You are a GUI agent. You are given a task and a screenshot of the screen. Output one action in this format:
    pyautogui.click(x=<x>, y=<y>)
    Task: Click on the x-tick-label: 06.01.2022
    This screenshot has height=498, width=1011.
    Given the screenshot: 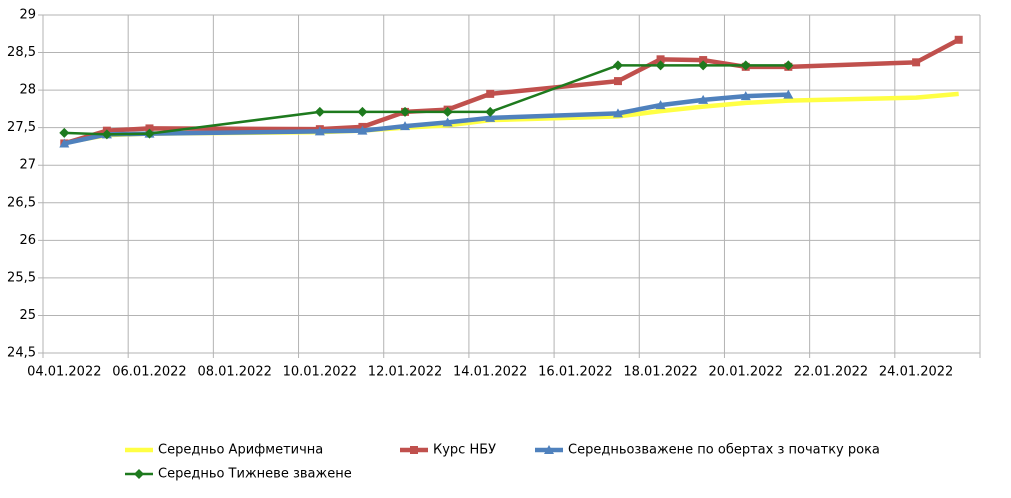 What is the action you would take?
    pyautogui.click(x=149, y=372)
    